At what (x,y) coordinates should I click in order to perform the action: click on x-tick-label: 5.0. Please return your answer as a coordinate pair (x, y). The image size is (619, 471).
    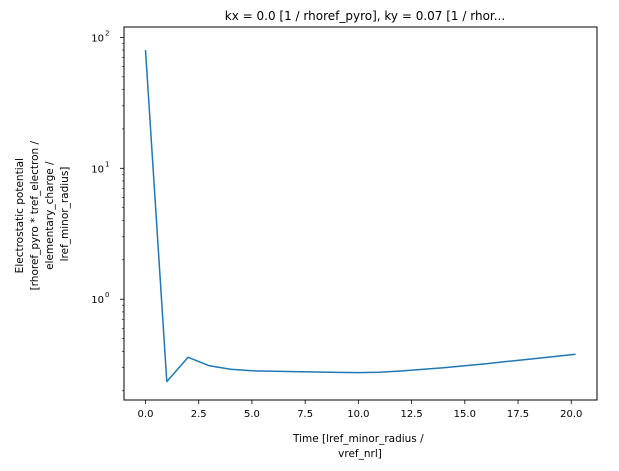
    Looking at the image, I should click on (252, 414).